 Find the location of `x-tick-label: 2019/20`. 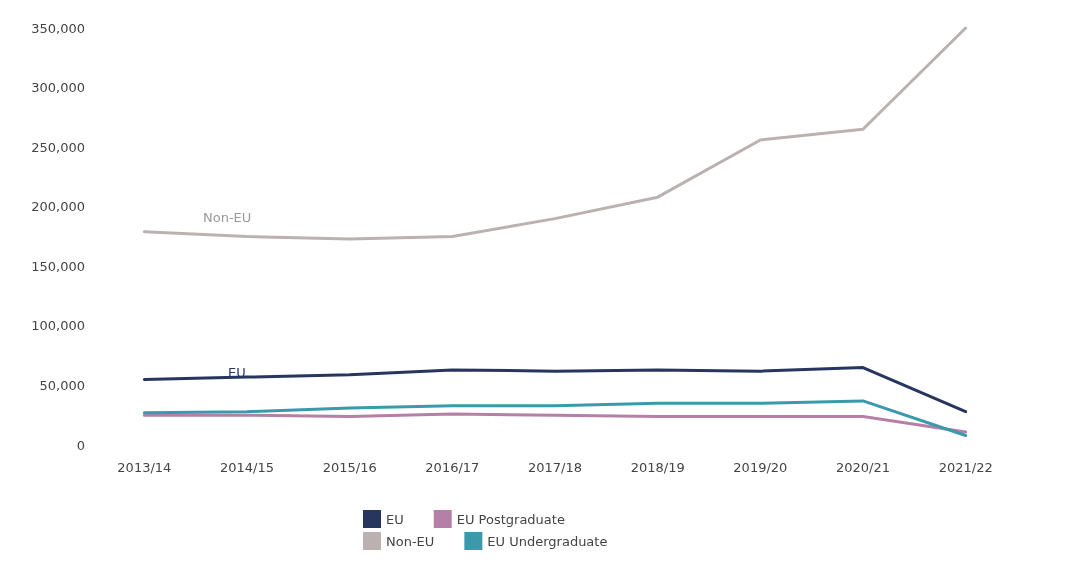

x-tick-label: 2019/20 is located at coordinates (760, 467).